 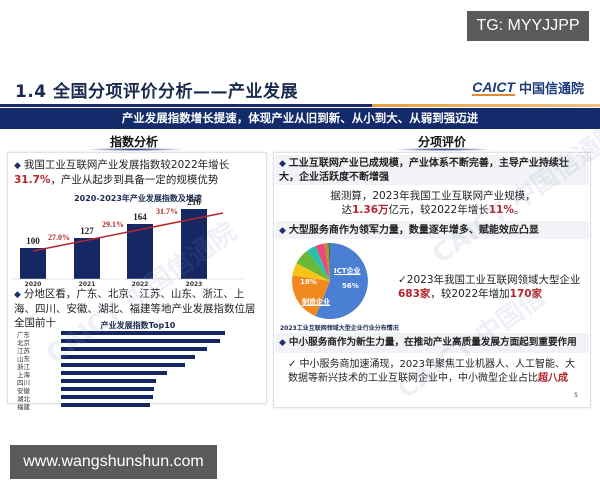 I want to click on year-label: 2021, so click(x=87, y=284).